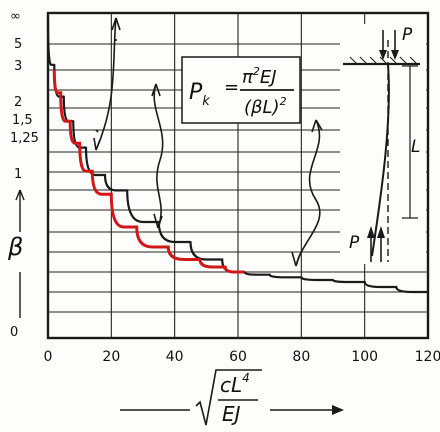 The width and height of the screenshot is (440, 432). I want to click on x-tick-label: 0, so click(48, 357).